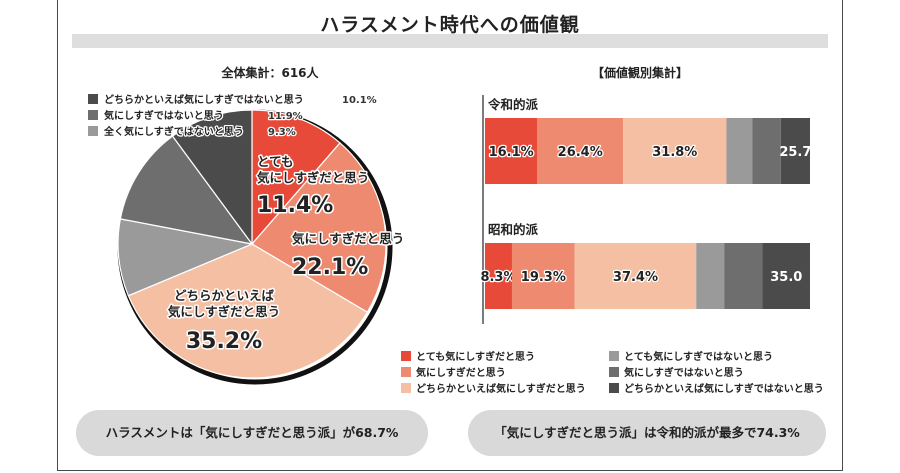 The height and width of the screenshot is (473, 900). What do you see at coordinates (93, 99) in the screenshot?
I see `pie-legend-swatch-somewhat_not_concerned` at bounding box center [93, 99].